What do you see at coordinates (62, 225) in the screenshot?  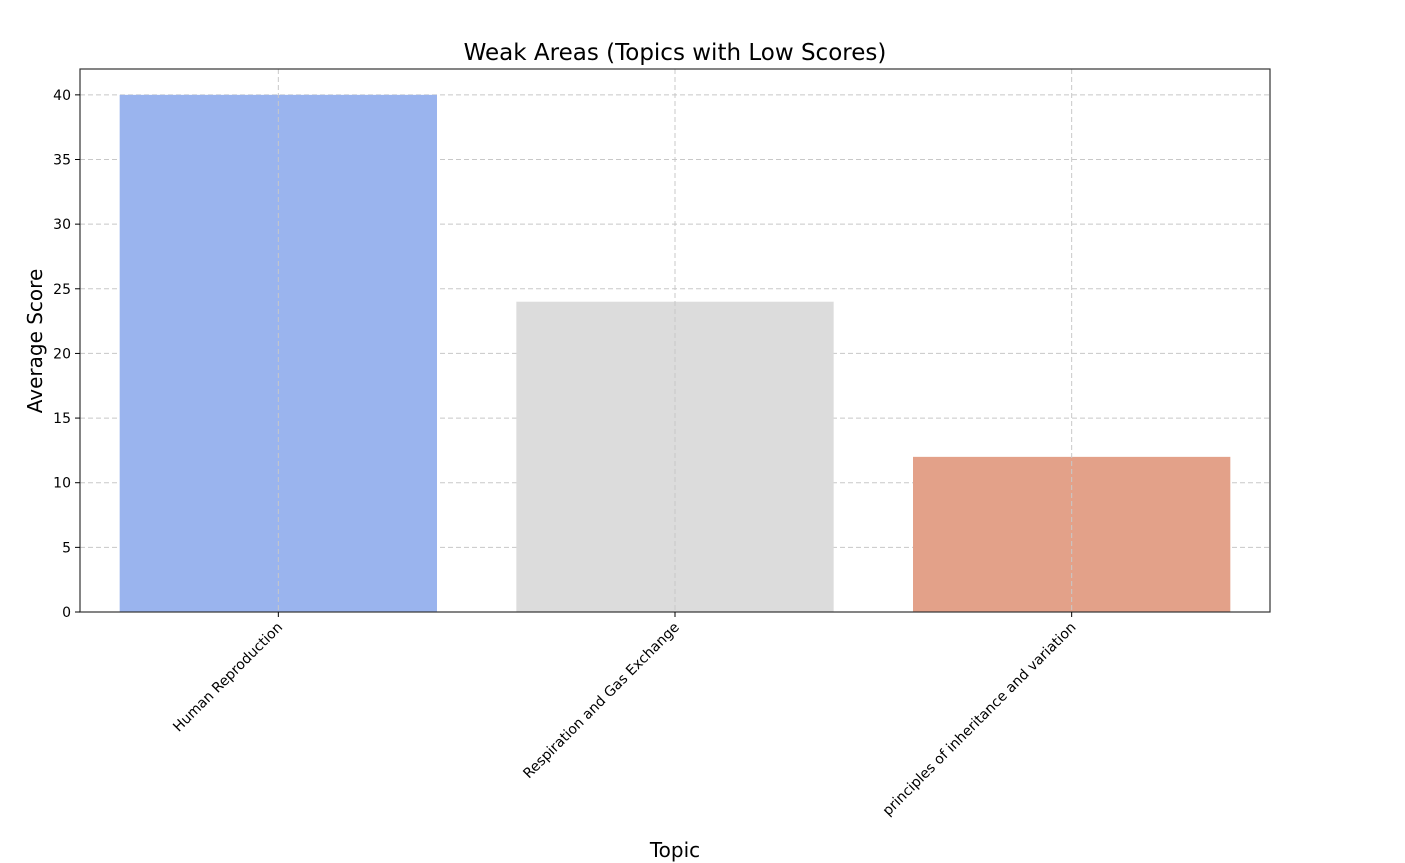 I see `y-tick-label: 30` at bounding box center [62, 225].